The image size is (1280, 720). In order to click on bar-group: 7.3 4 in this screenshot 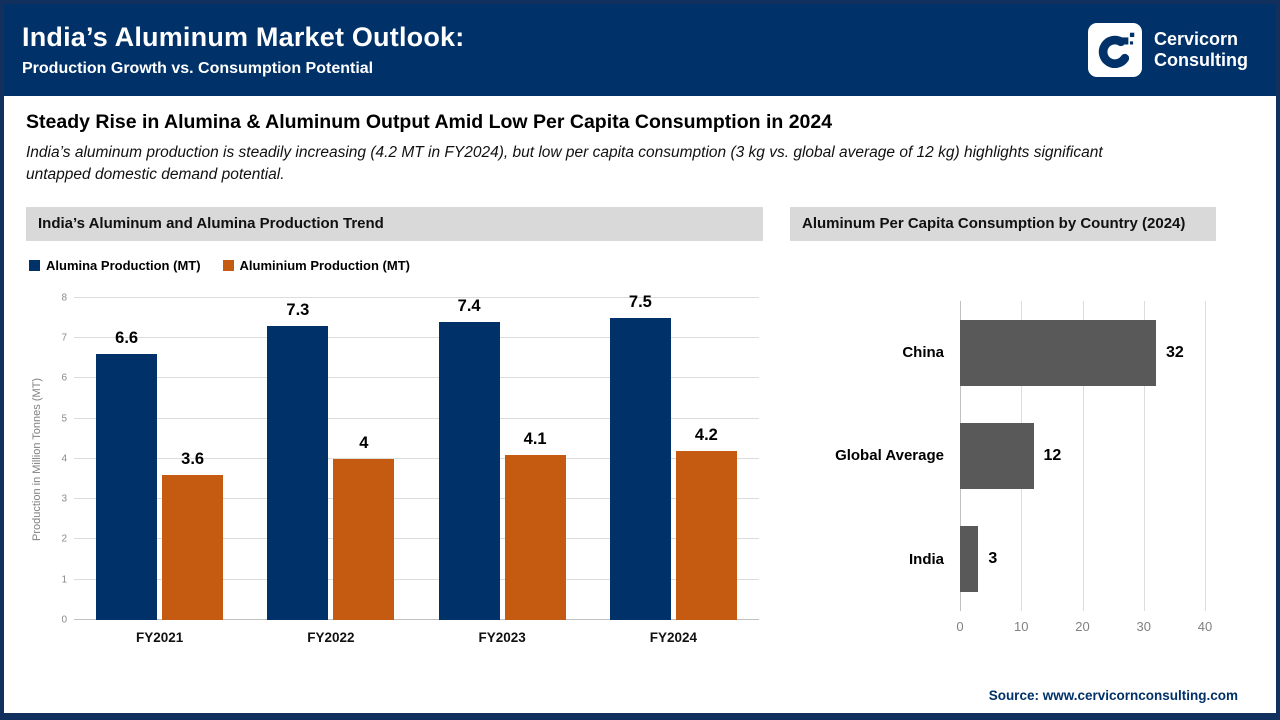, I will do `click(330, 459)`.